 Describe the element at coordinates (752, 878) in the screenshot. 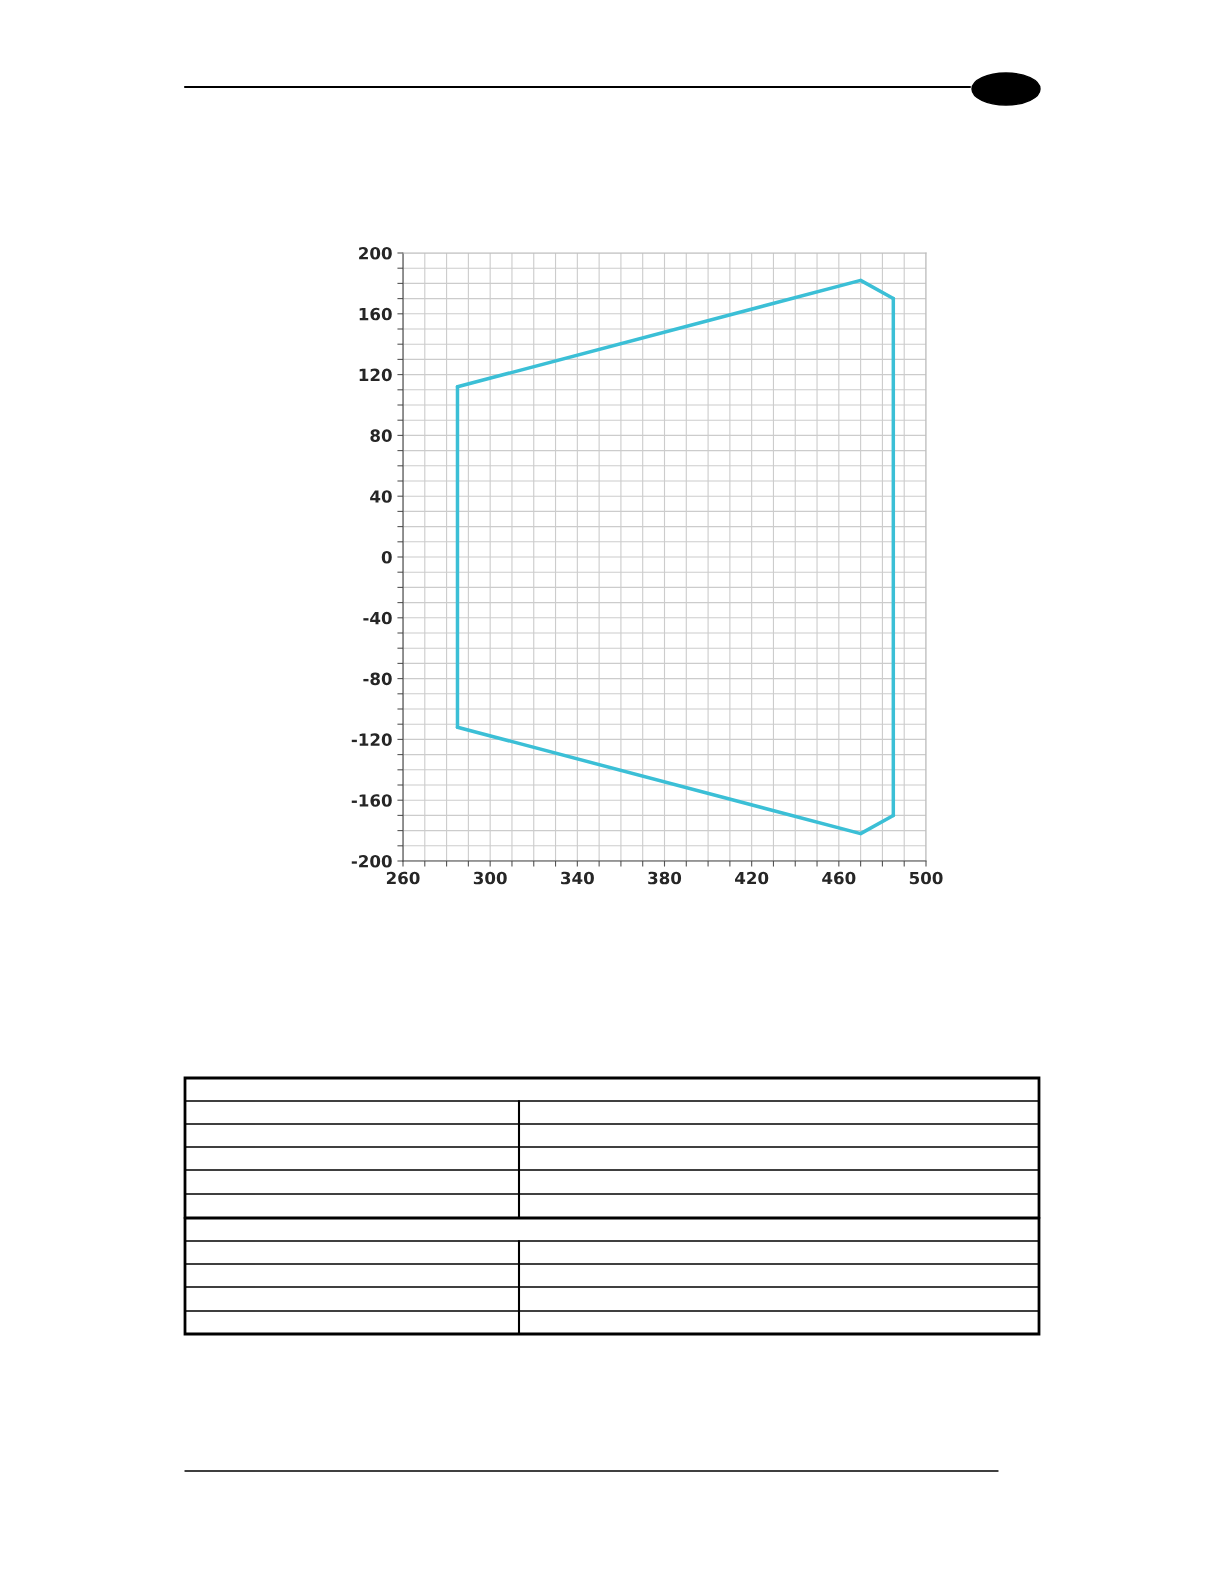

I see `x-tick-label: 420` at that location.